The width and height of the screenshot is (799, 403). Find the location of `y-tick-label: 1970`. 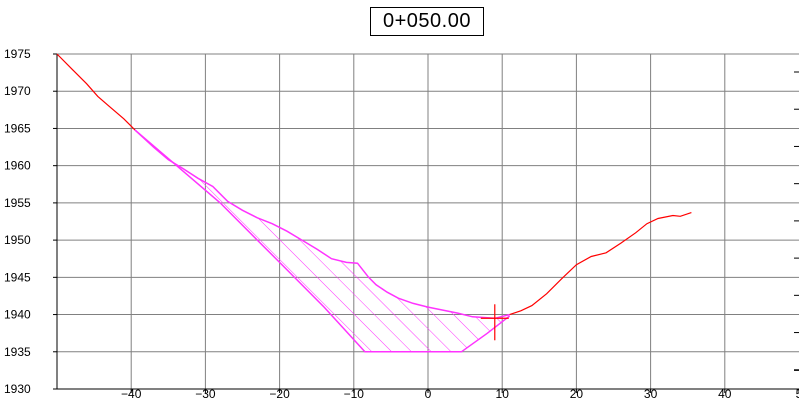

y-tick-label: 1970 is located at coordinates (17, 91).